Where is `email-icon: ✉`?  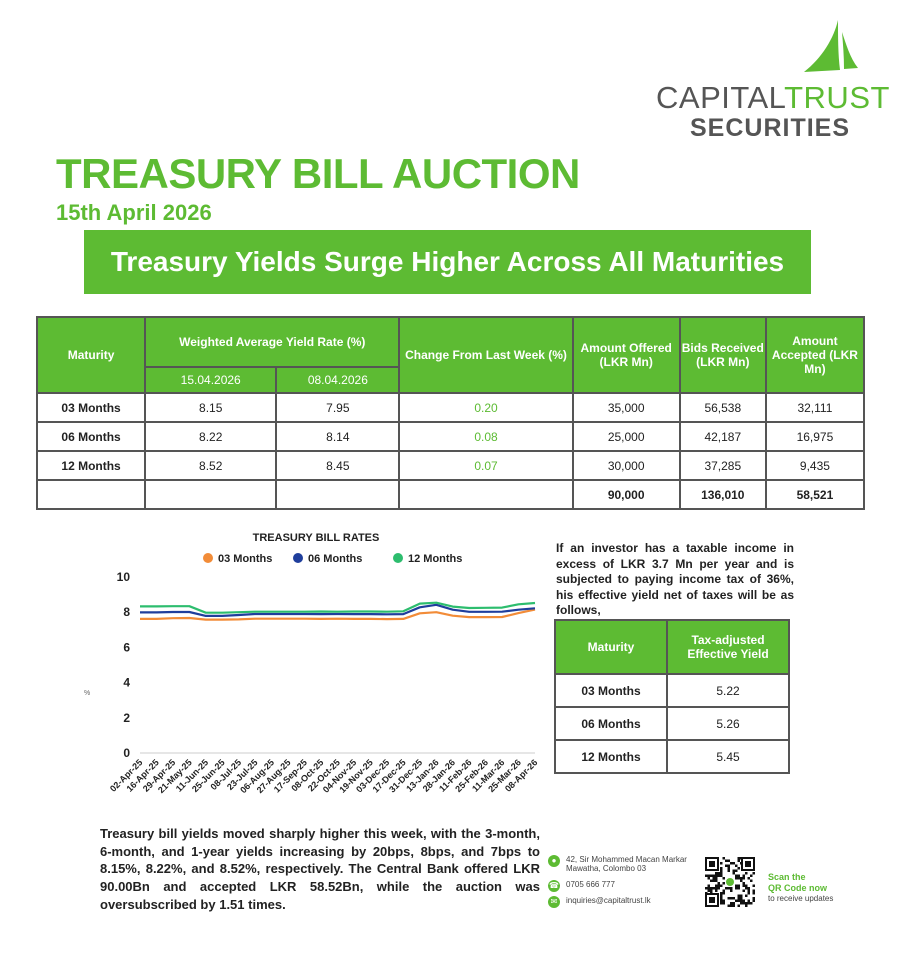
email-icon: ✉ is located at coordinates (554, 902).